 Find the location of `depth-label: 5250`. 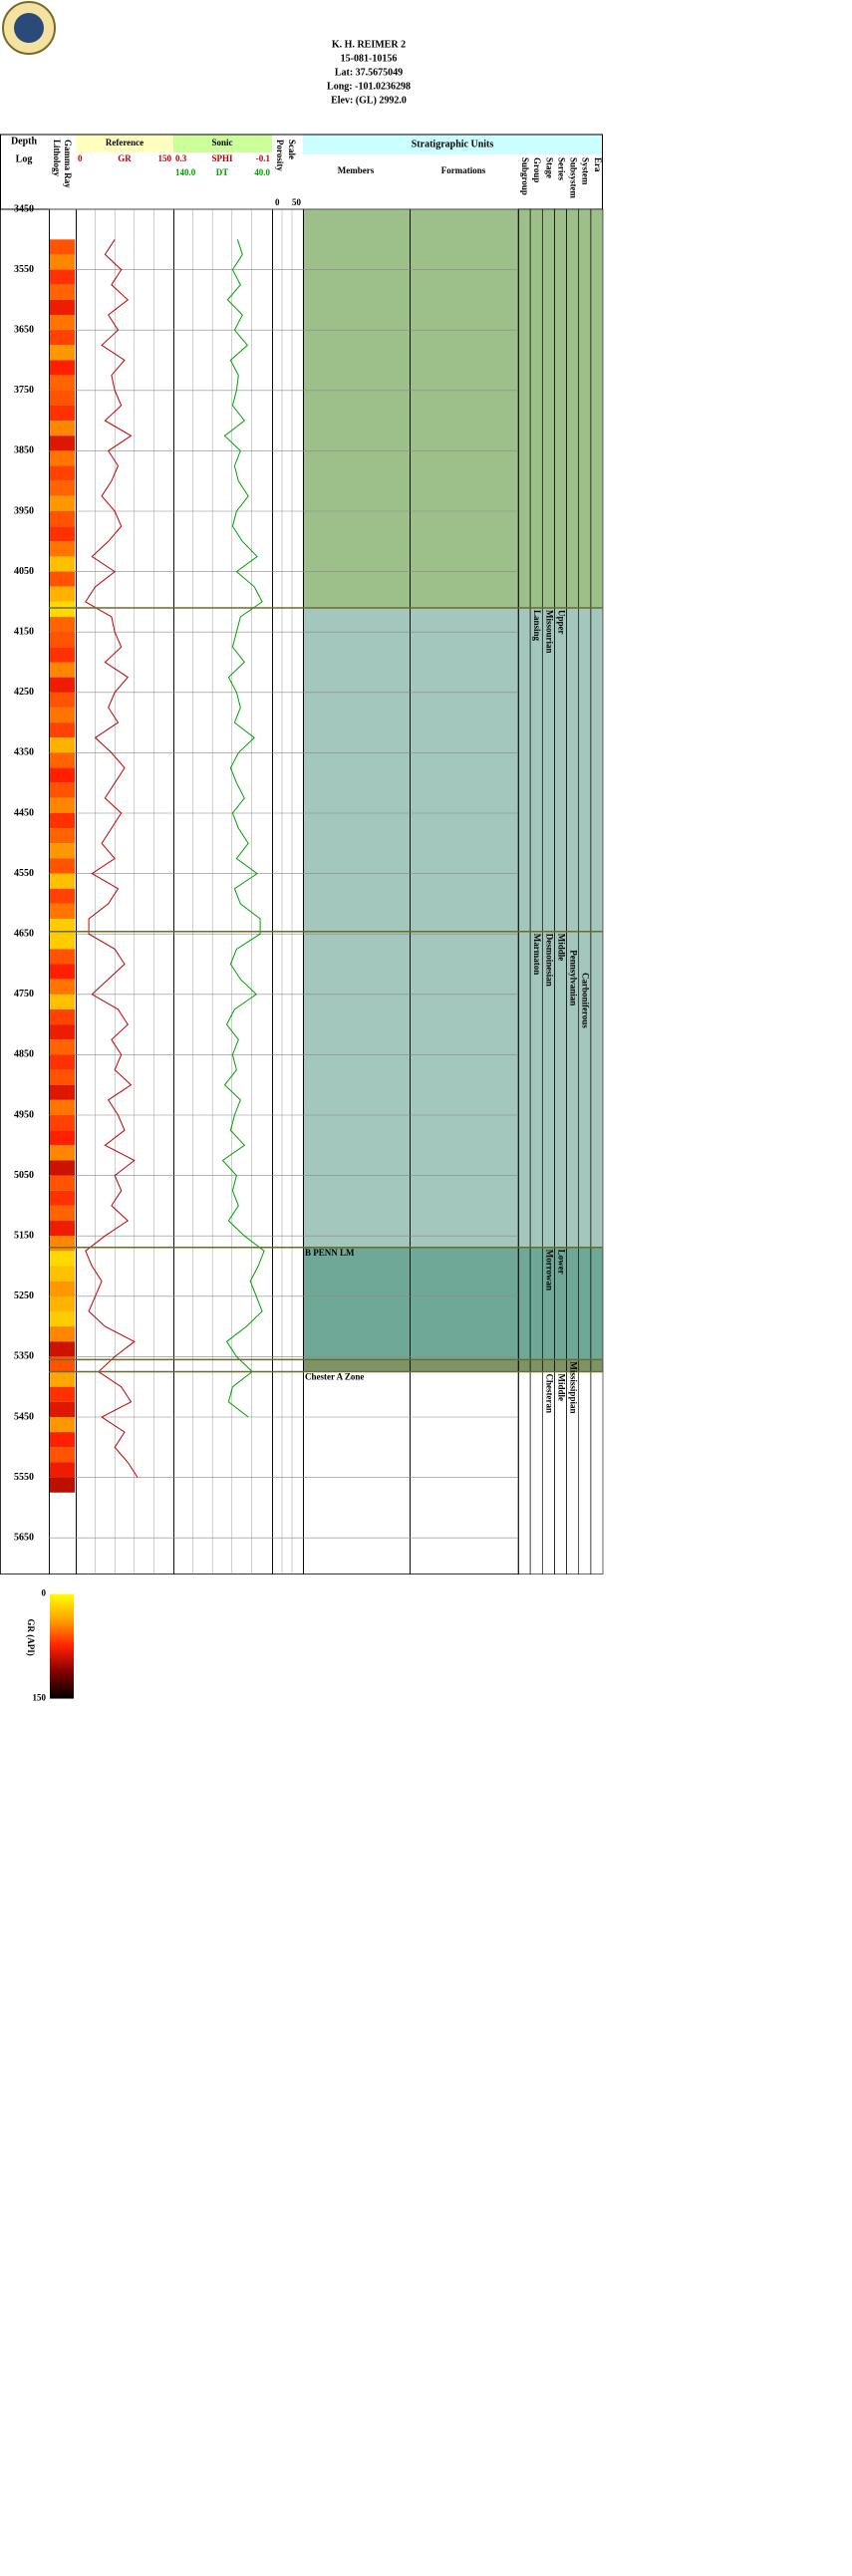

depth-label: 5250 is located at coordinates (24, 1295).